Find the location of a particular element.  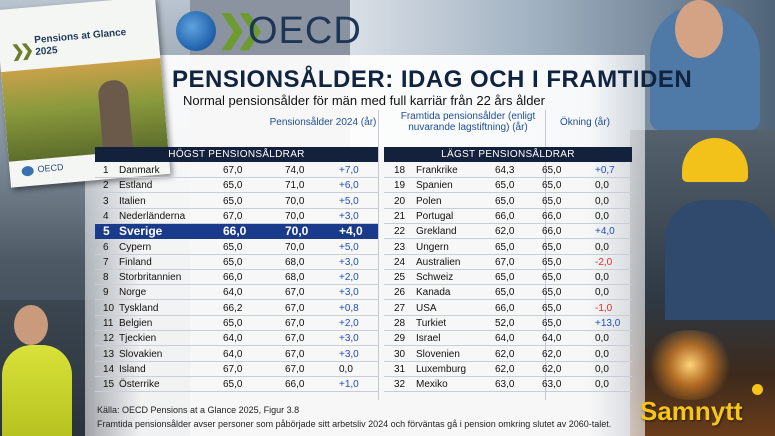

row-rank: 30 is located at coordinates (400, 354).